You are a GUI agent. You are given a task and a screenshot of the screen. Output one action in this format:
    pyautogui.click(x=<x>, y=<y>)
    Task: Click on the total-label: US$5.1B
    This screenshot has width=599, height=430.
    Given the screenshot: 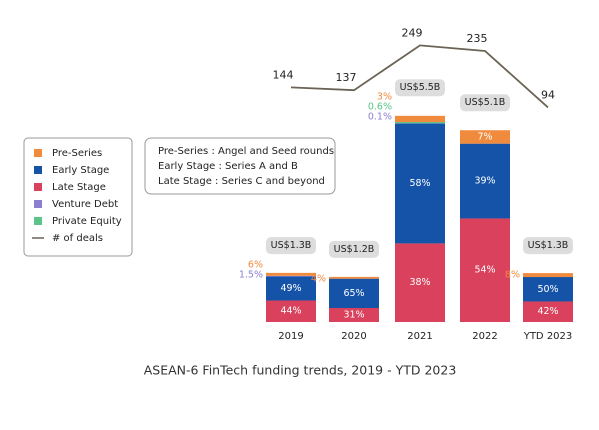 What is the action you would take?
    pyautogui.click(x=485, y=102)
    